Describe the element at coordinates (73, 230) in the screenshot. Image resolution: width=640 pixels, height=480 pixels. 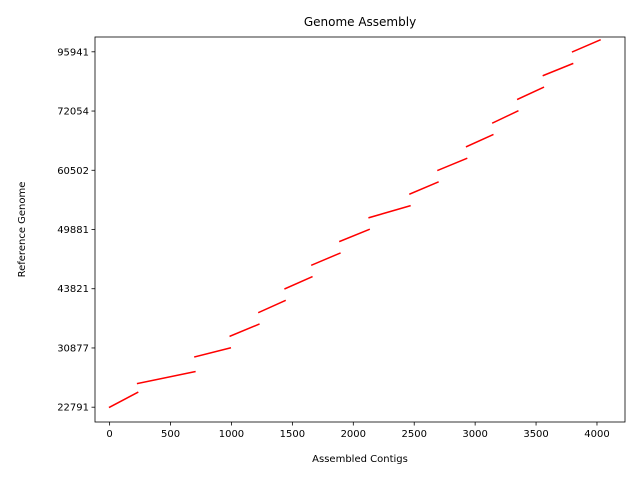
I see `y-tick-label: 49881` at that location.